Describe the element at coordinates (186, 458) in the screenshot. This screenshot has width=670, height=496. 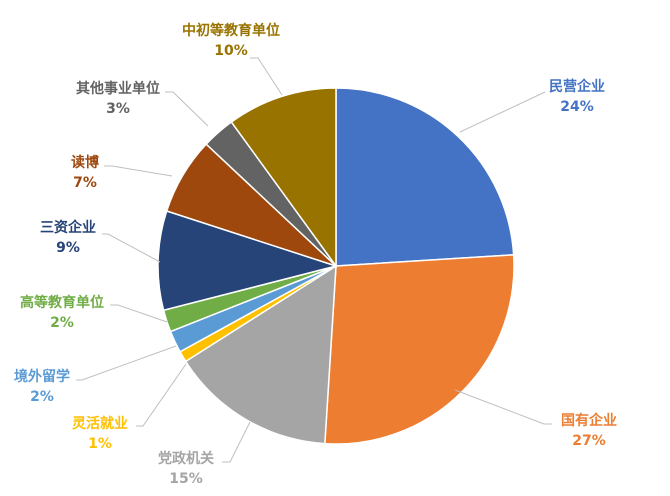
I see `slice-label: 党政机关` at that location.